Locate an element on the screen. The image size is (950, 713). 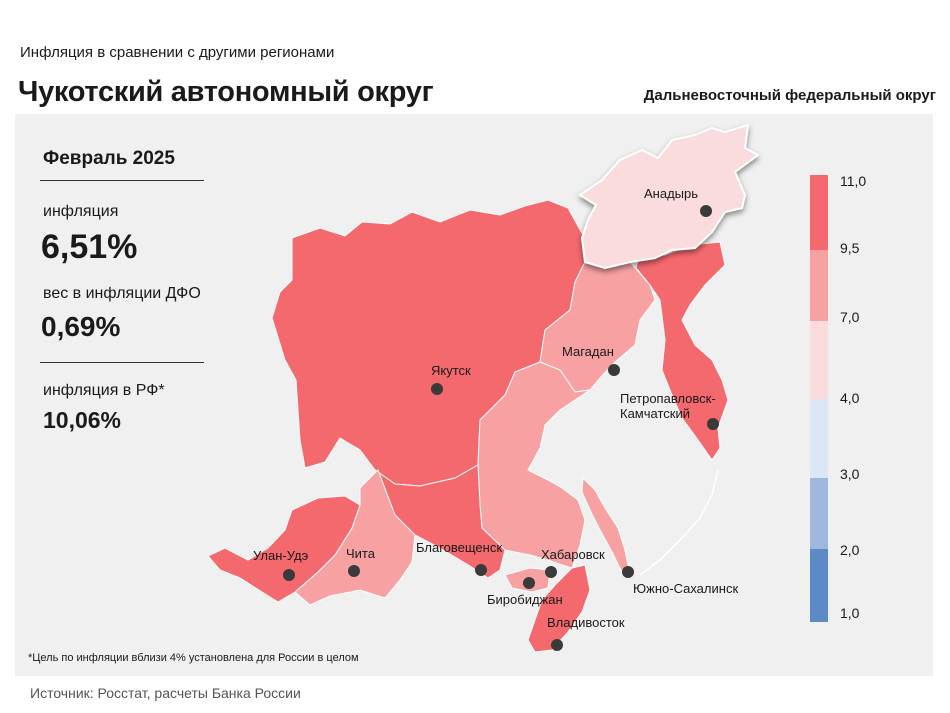
legend-tick-label: 3,0 is located at coordinates (850, 474).